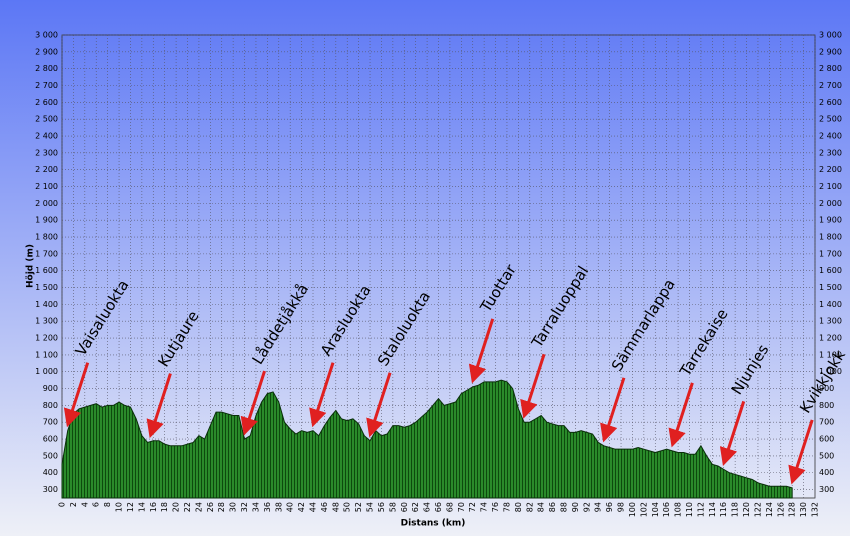 The height and width of the screenshot is (536, 850). Describe the element at coordinates (46, 270) in the screenshot. I see `y-tick-label: 1 600` at that location.